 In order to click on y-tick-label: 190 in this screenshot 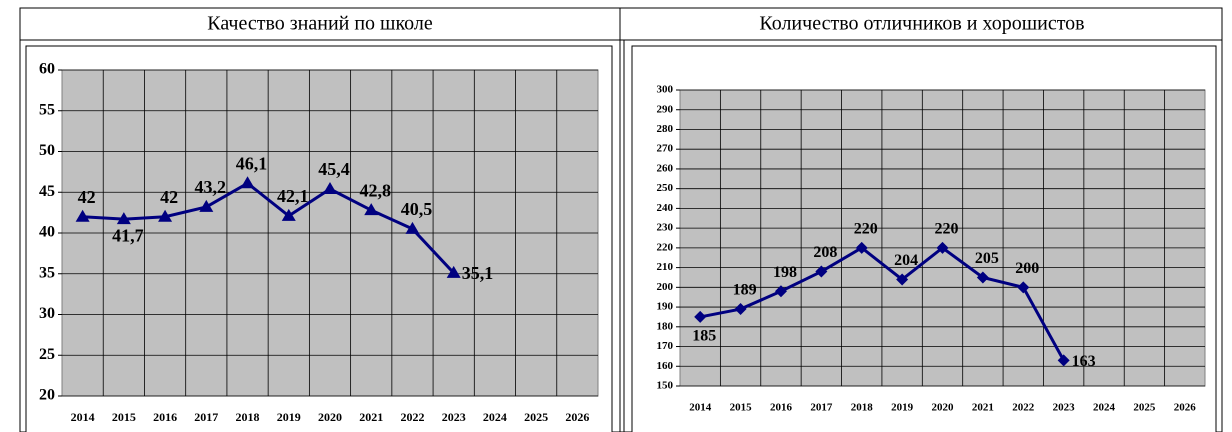, I will do `click(665, 307)`.